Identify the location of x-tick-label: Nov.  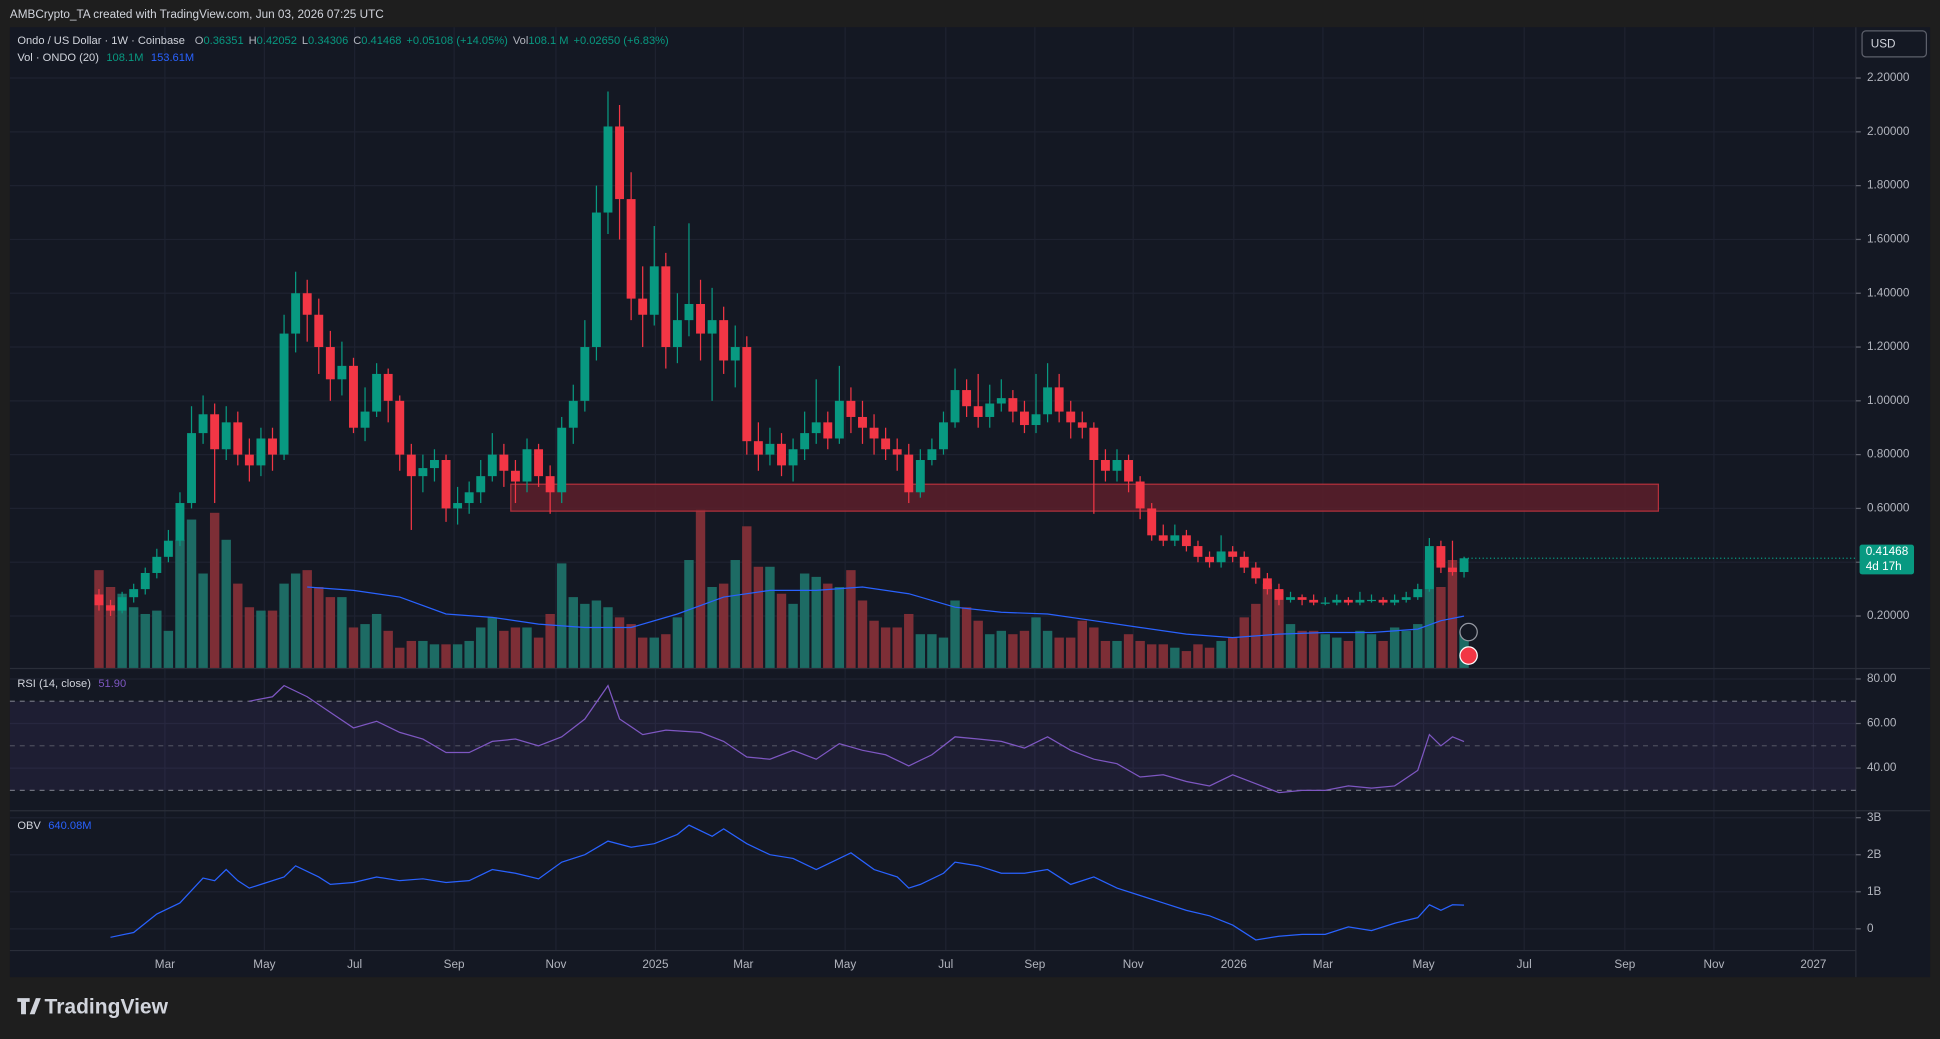
(1133, 964).